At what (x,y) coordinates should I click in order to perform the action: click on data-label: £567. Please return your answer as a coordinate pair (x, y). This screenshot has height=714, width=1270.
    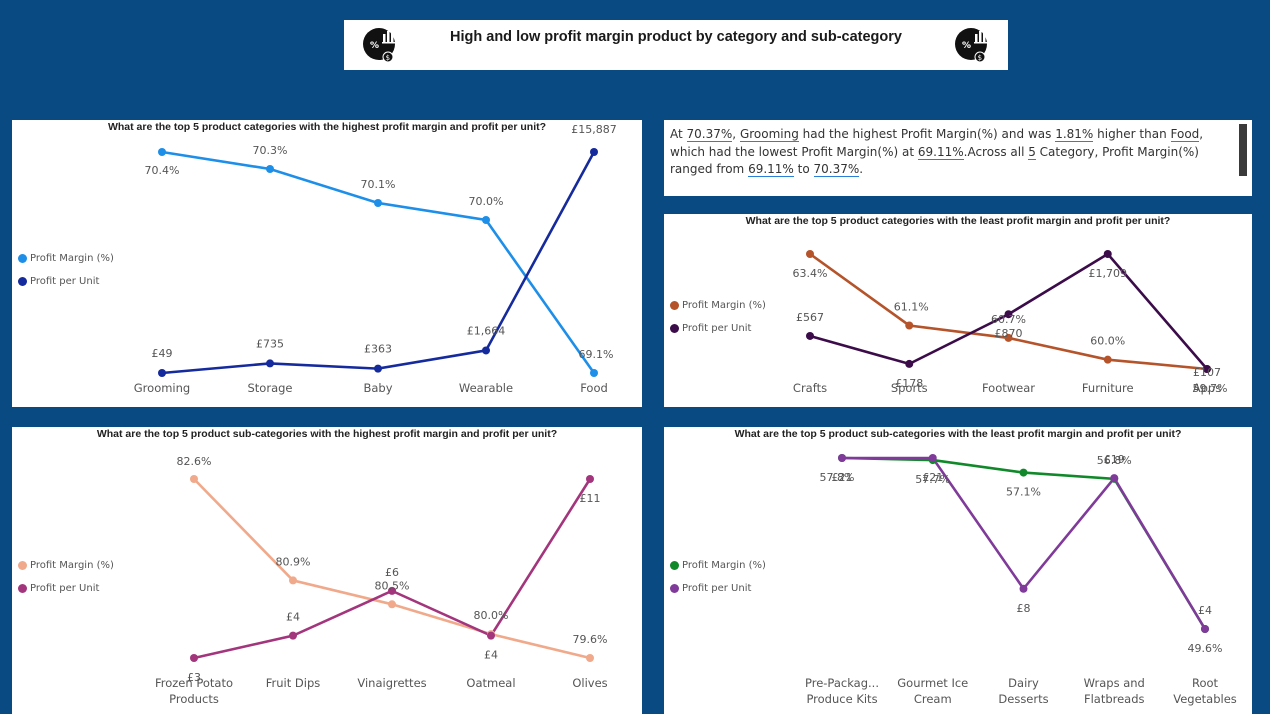
    Looking at the image, I should click on (810, 317).